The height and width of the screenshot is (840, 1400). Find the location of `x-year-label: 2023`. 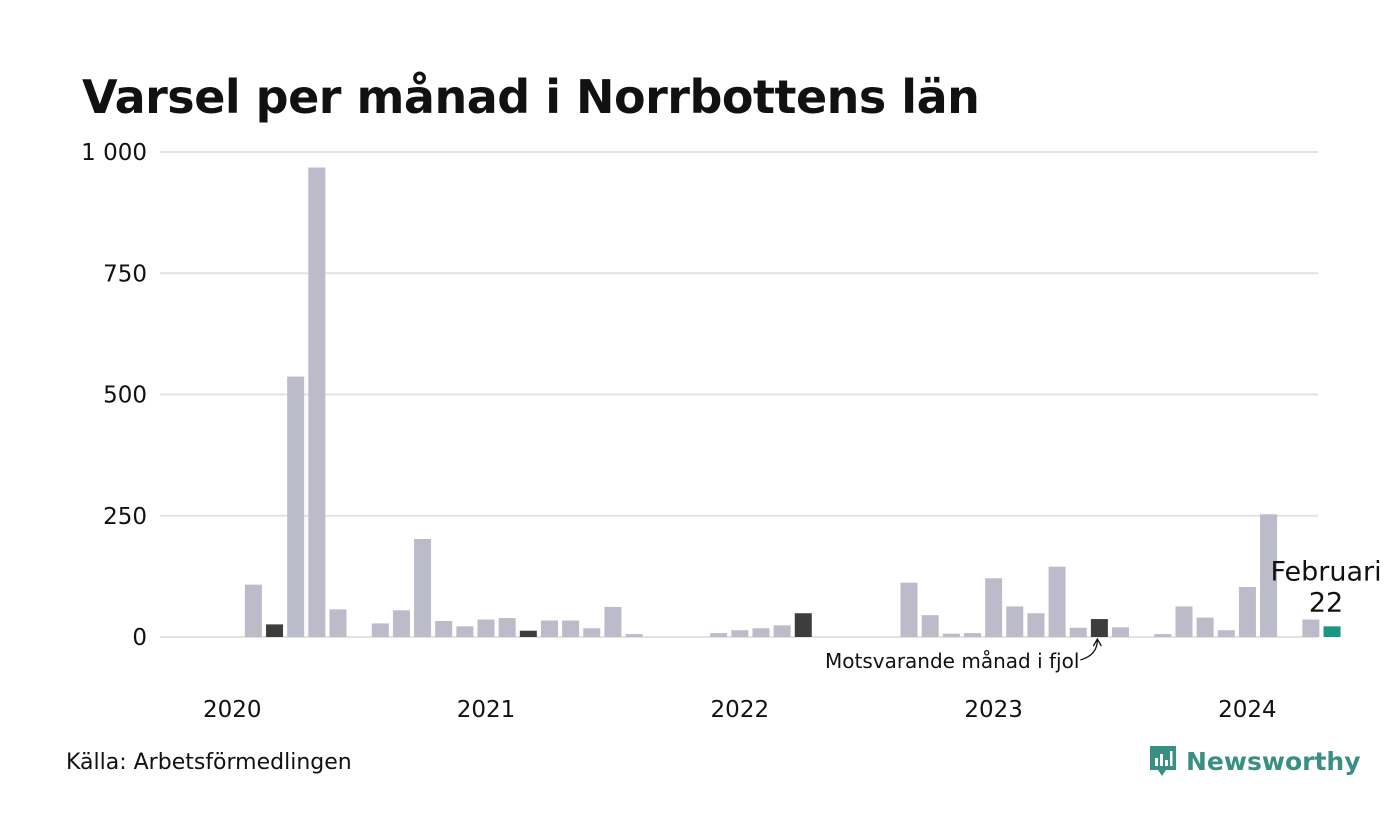

x-year-label: 2023 is located at coordinates (993, 710).